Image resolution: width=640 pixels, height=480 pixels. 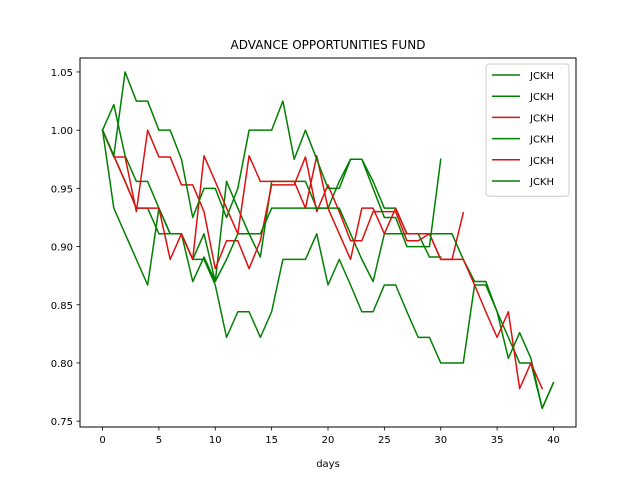 I want to click on y-tick-label: 0.95, so click(x=62, y=189).